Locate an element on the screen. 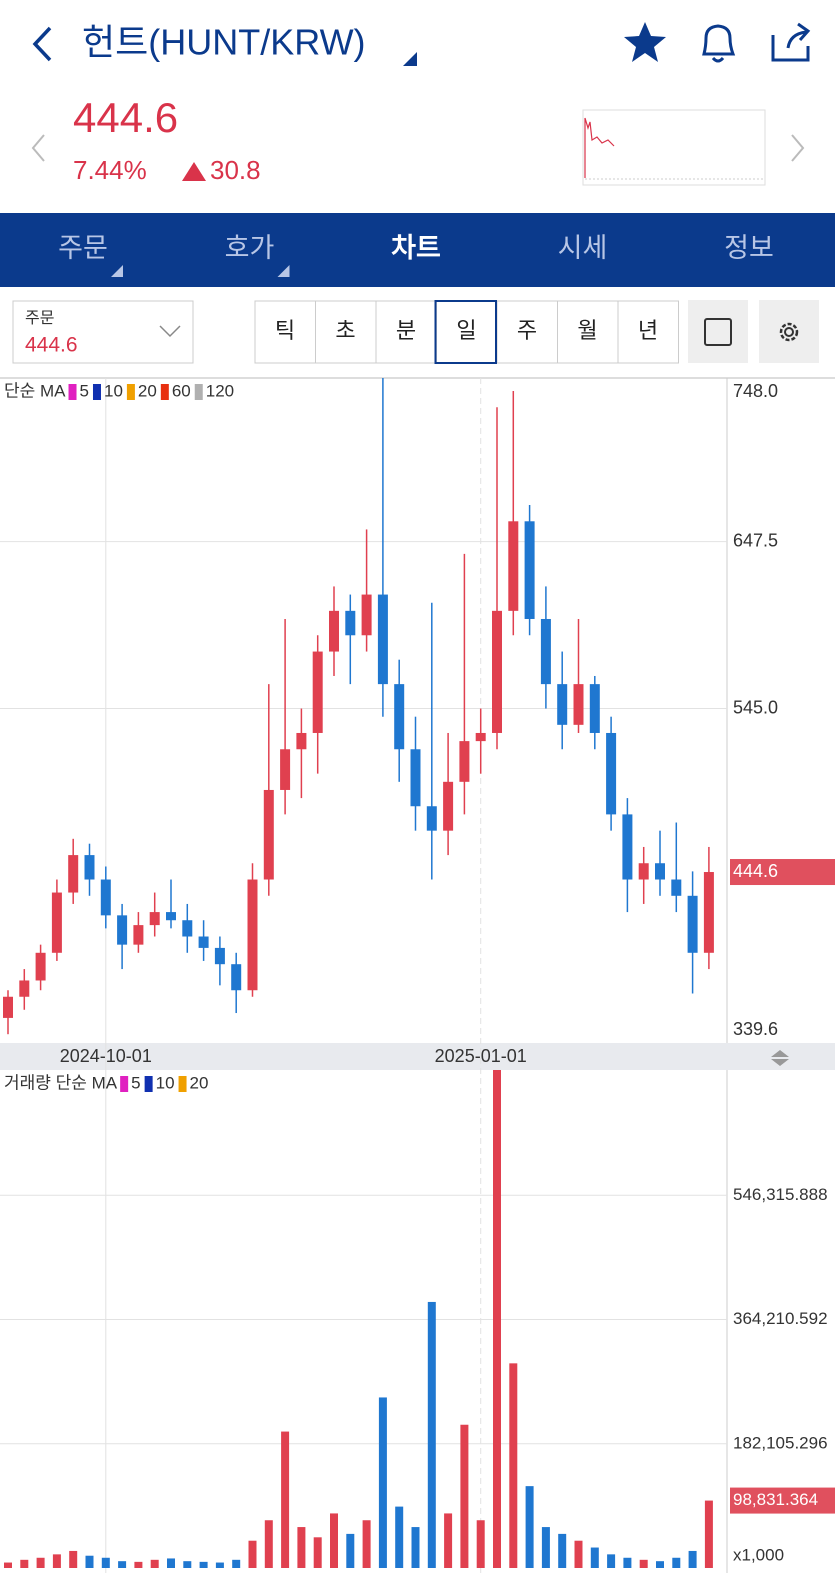 The width and height of the screenshot is (835, 1573). share-icon is located at coordinates (791, 42).